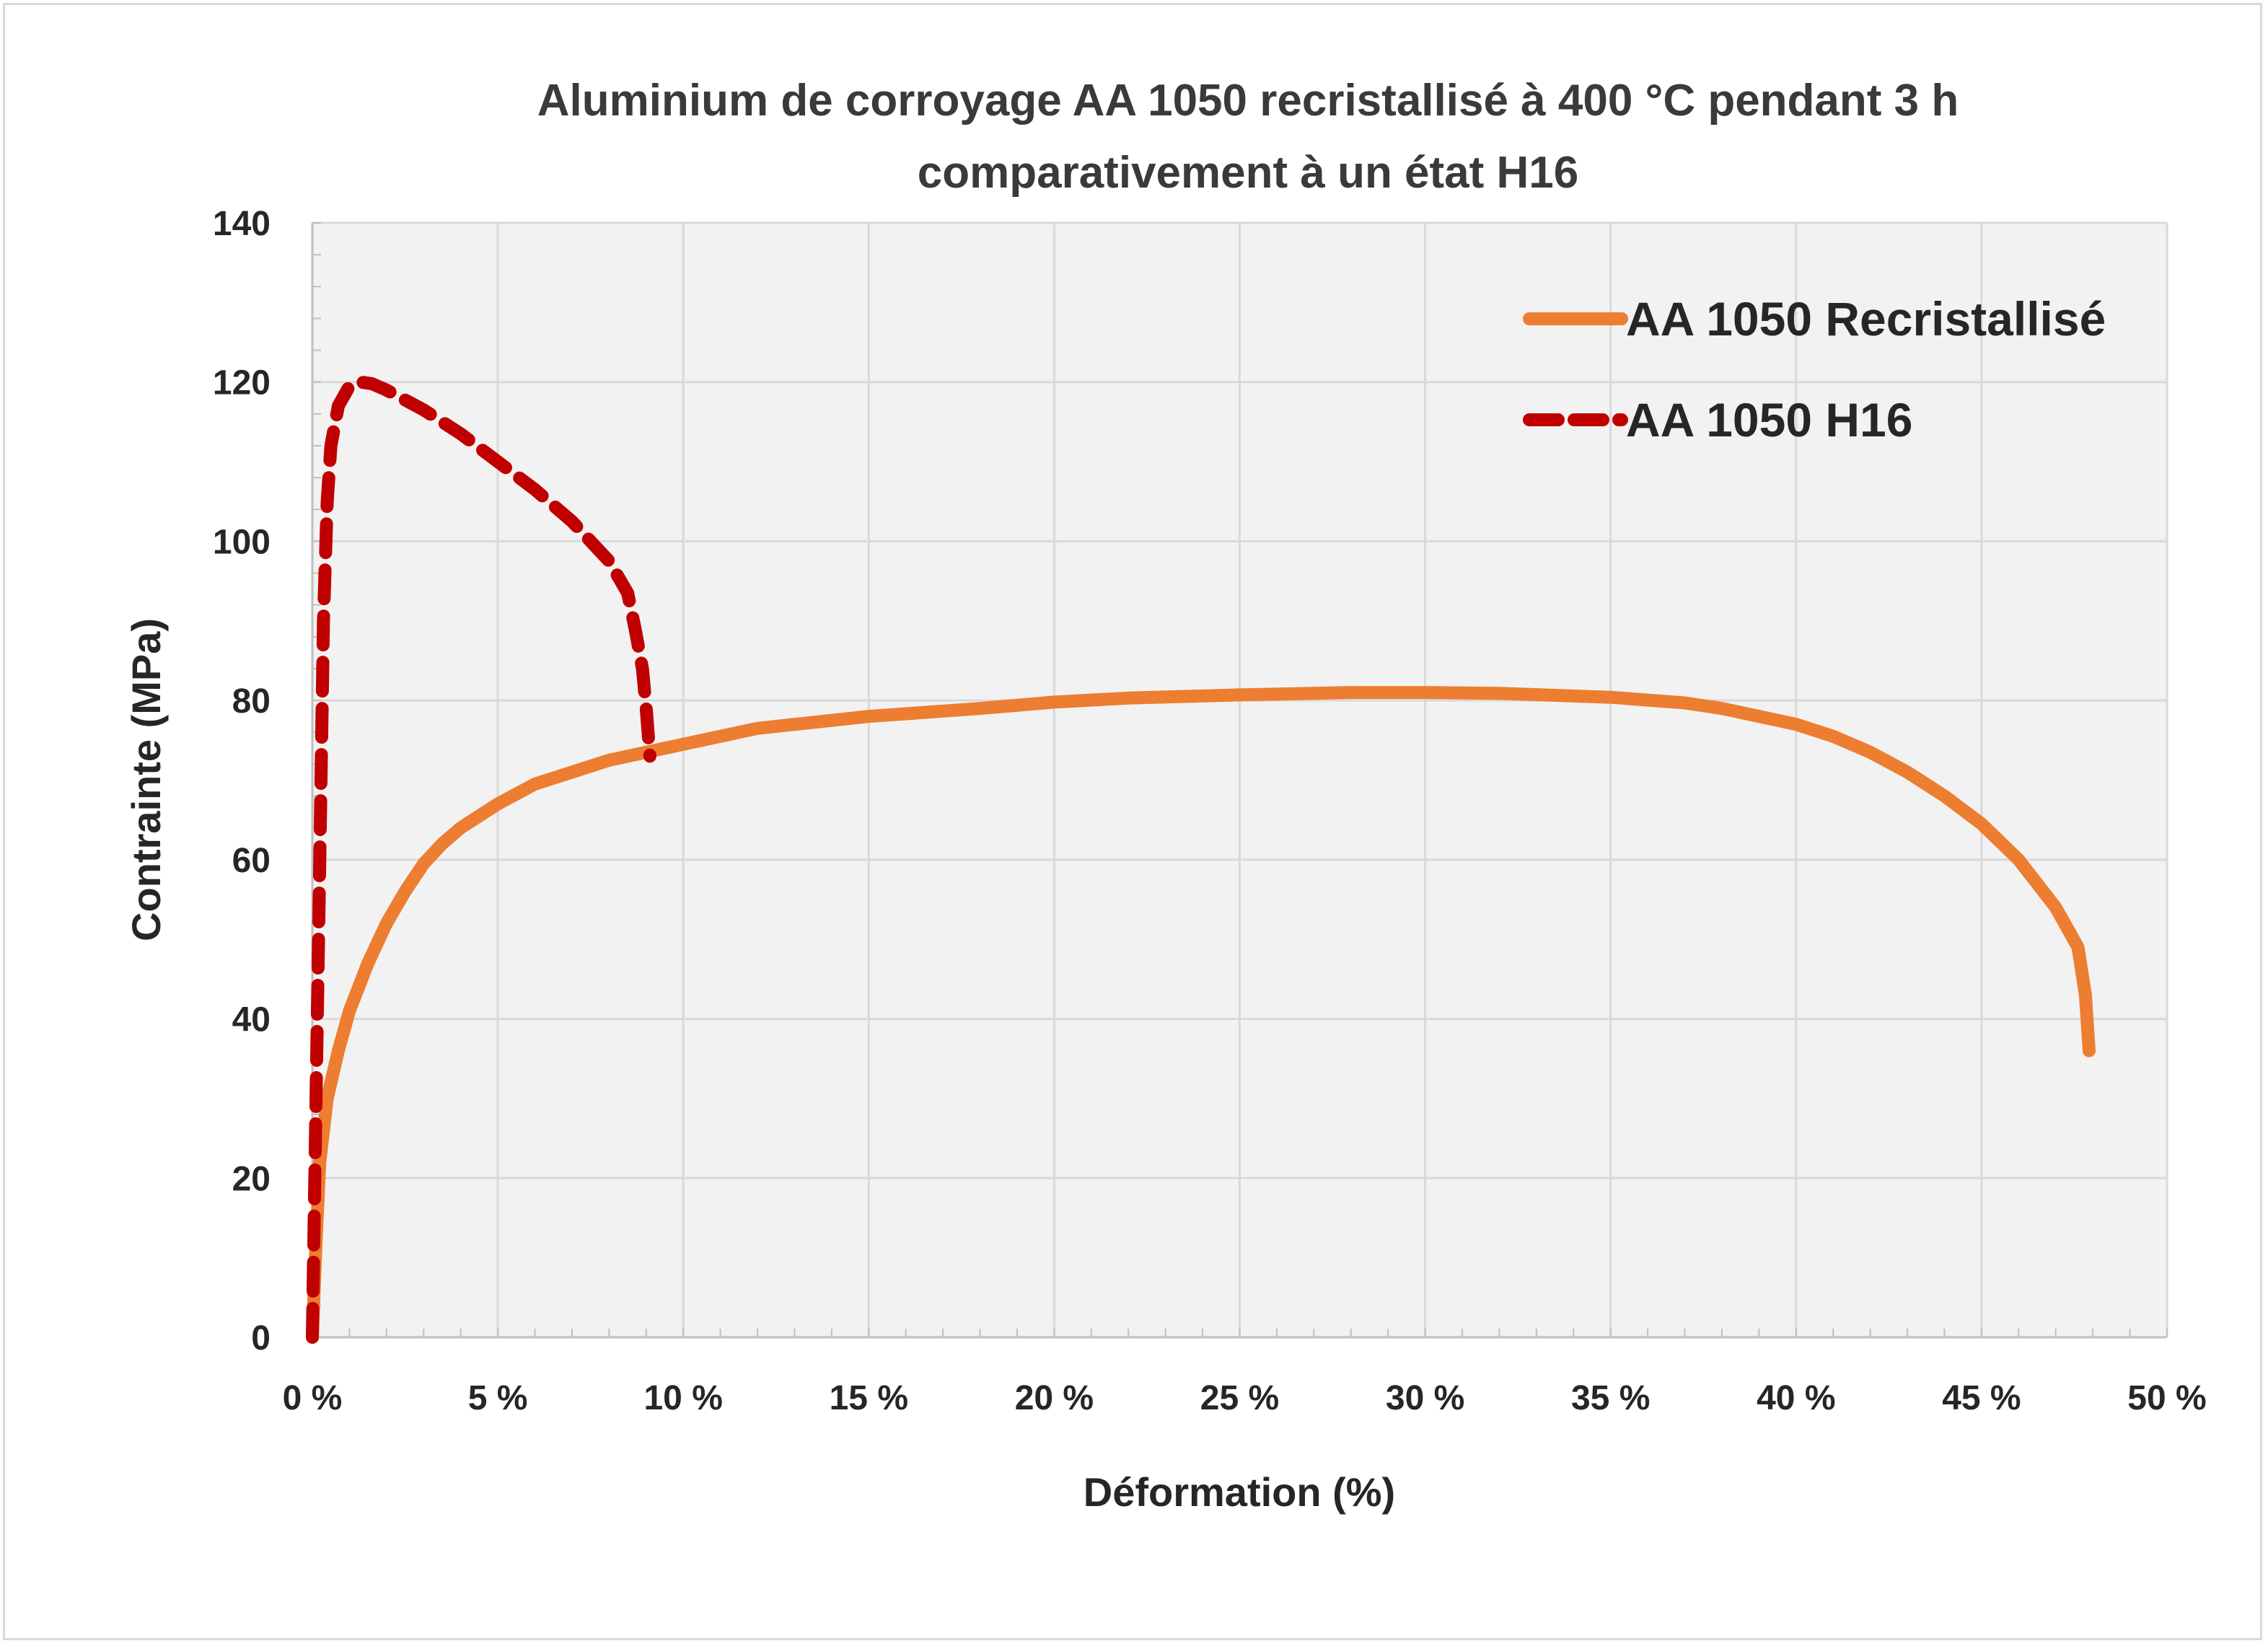  I want to click on x-tick-label: 40 %, so click(1796, 1398).